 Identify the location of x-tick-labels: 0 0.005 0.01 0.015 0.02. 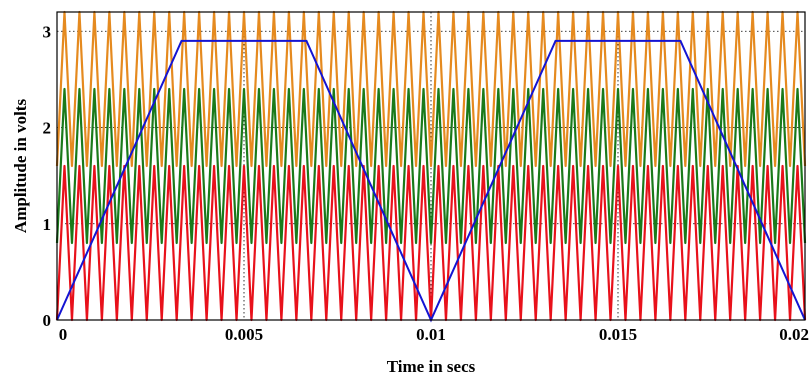
(434, 334).